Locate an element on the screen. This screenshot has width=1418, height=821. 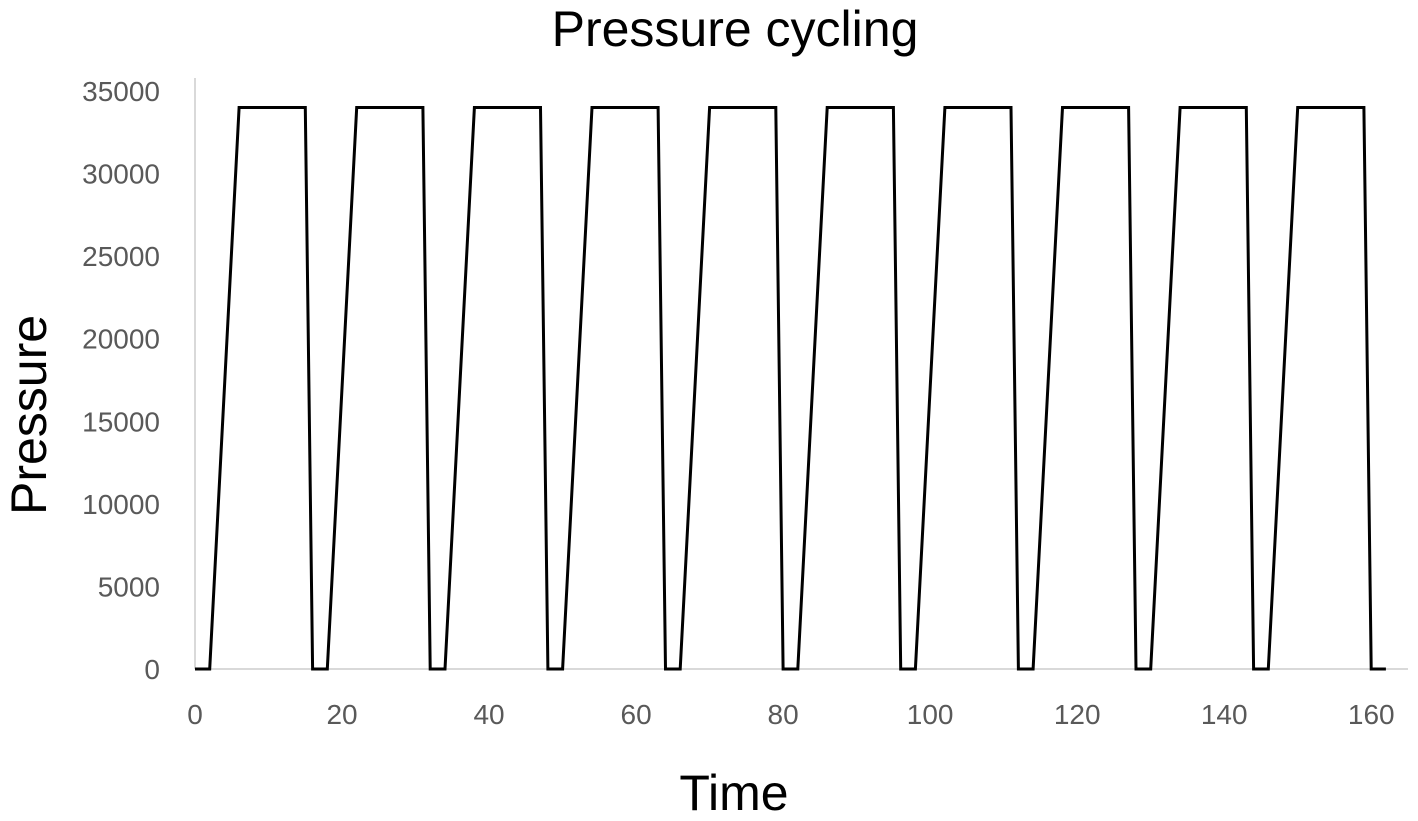
y-tick-label: 15000 is located at coordinates (121, 421).